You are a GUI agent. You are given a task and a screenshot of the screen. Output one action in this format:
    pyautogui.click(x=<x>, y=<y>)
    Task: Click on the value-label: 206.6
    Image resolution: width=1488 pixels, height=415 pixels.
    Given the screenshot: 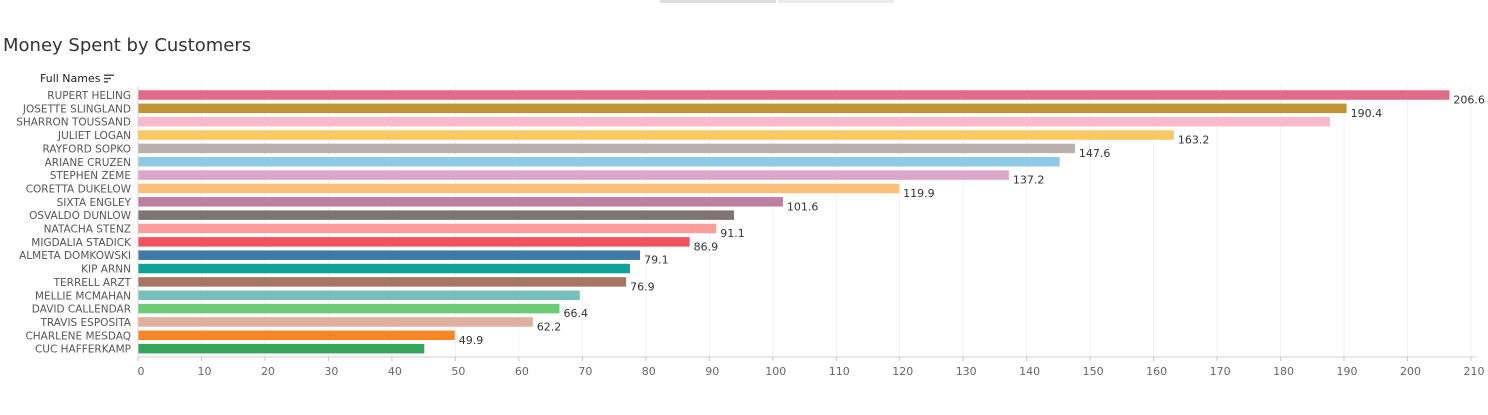 What is the action you would take?
    pyautogui.click(x=1469, y=100)
    